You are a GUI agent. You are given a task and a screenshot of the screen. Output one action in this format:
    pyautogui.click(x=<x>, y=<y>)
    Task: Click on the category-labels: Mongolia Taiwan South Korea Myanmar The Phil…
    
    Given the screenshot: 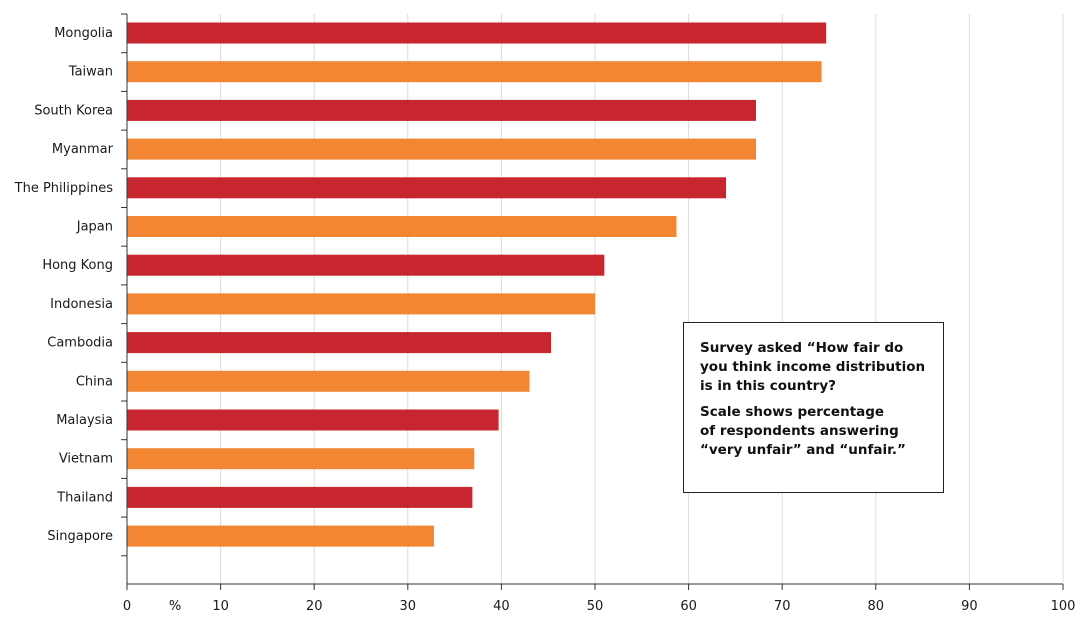 What is the action you would take?
    pyautogui.click(x=64, y=285)
    